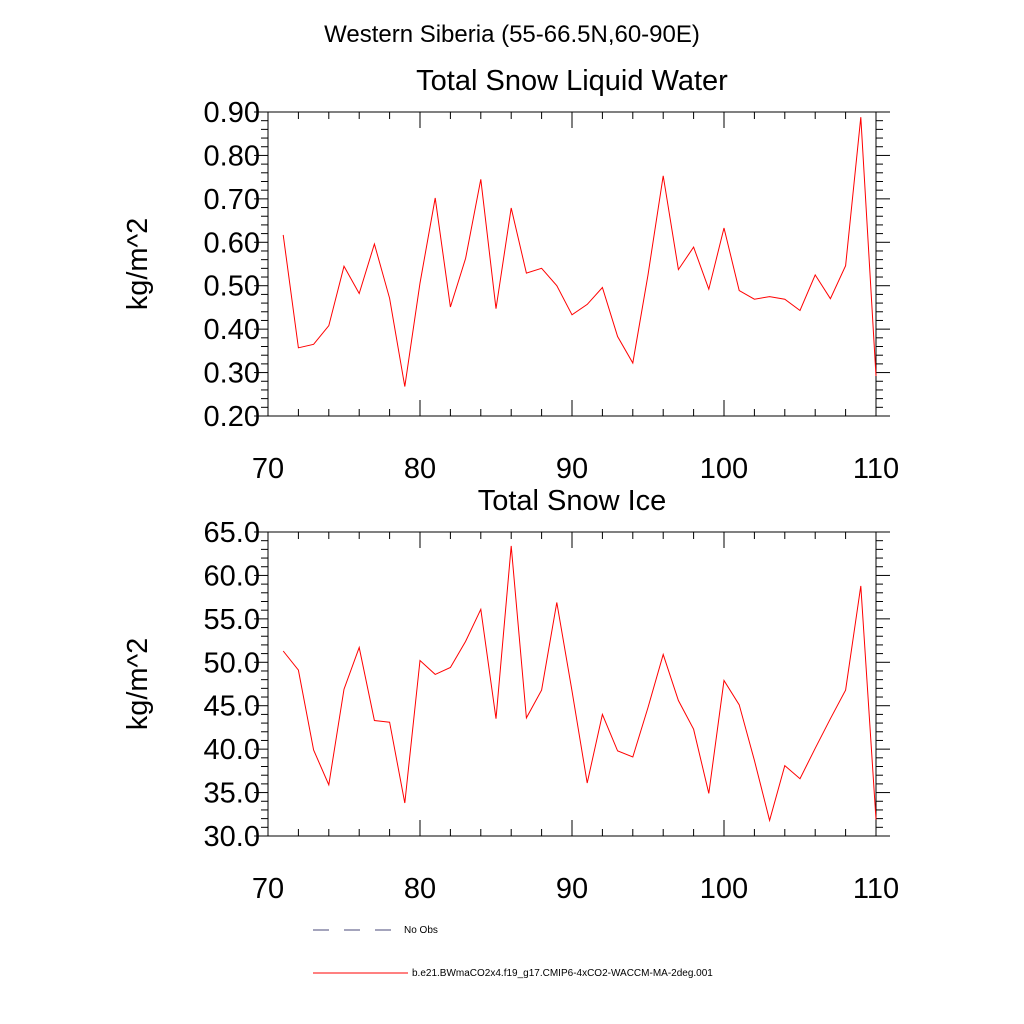  What do you see at coordinates (232, 113) in the screenshot?
I see `y-tick-label: 0.90` at bounding box center [232, 113].